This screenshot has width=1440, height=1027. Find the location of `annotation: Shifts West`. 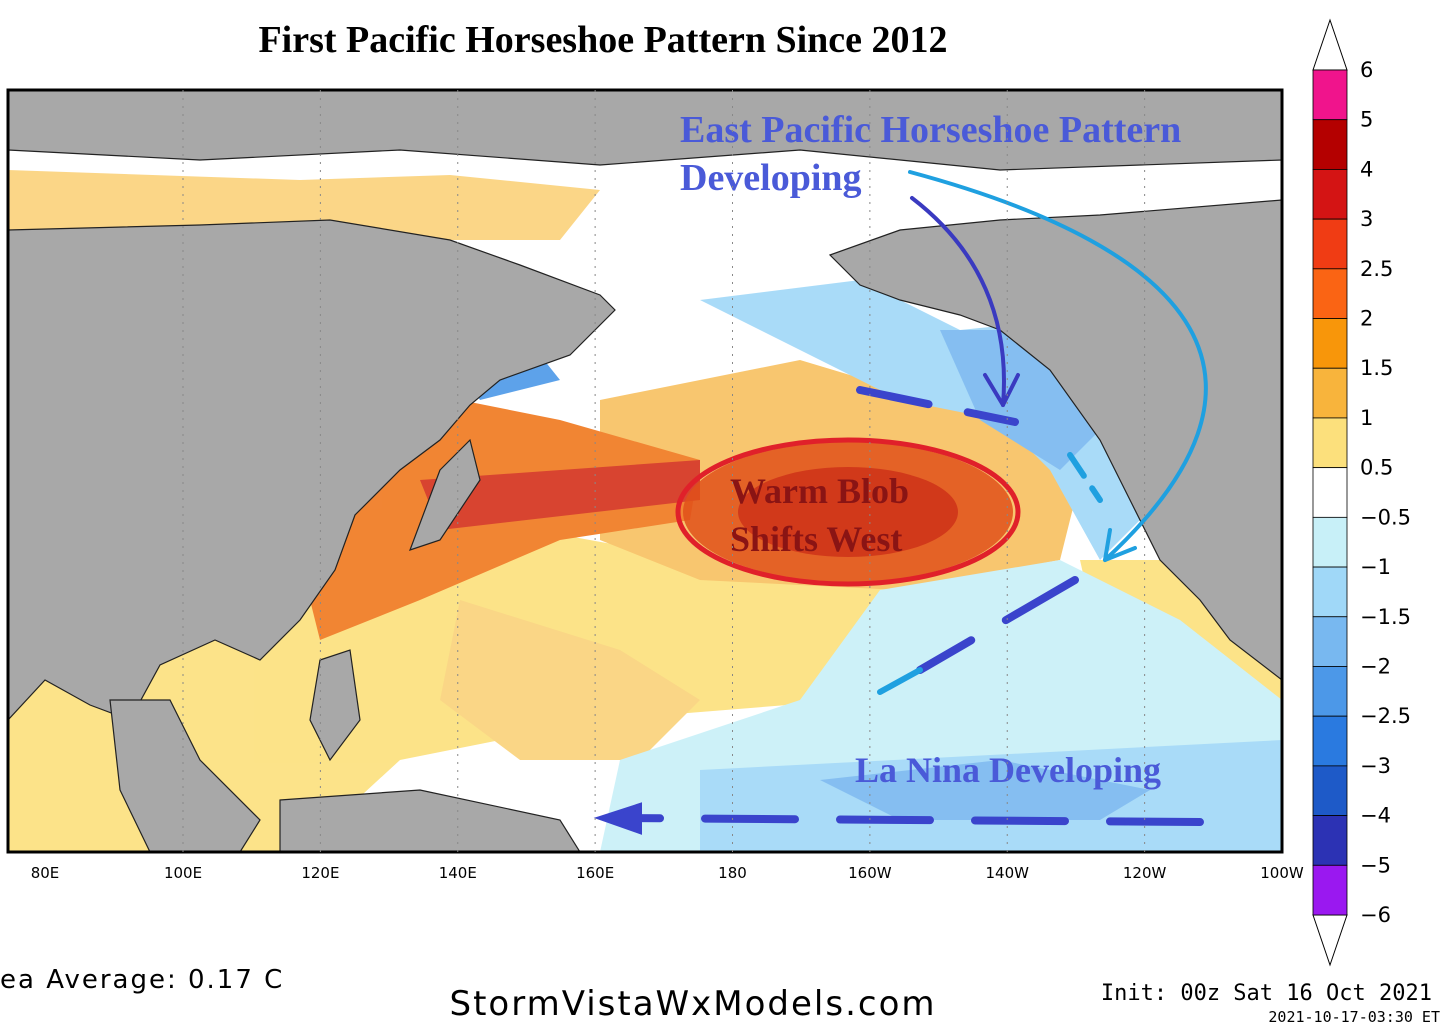

annotation: Shifts West is located at coordinates (816, 539).